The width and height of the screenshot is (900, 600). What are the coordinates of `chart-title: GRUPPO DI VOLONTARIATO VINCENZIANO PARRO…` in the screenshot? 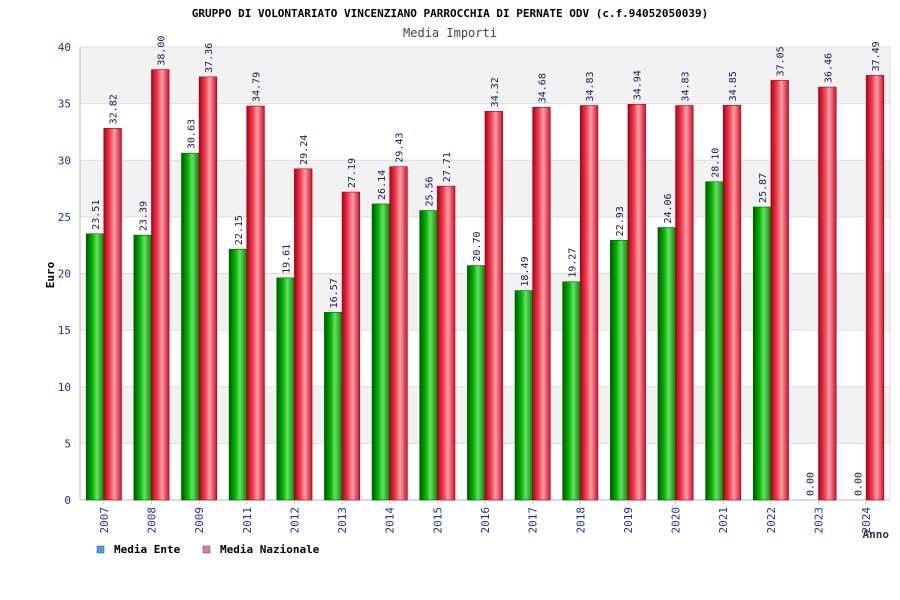 It's located at (450, 13).